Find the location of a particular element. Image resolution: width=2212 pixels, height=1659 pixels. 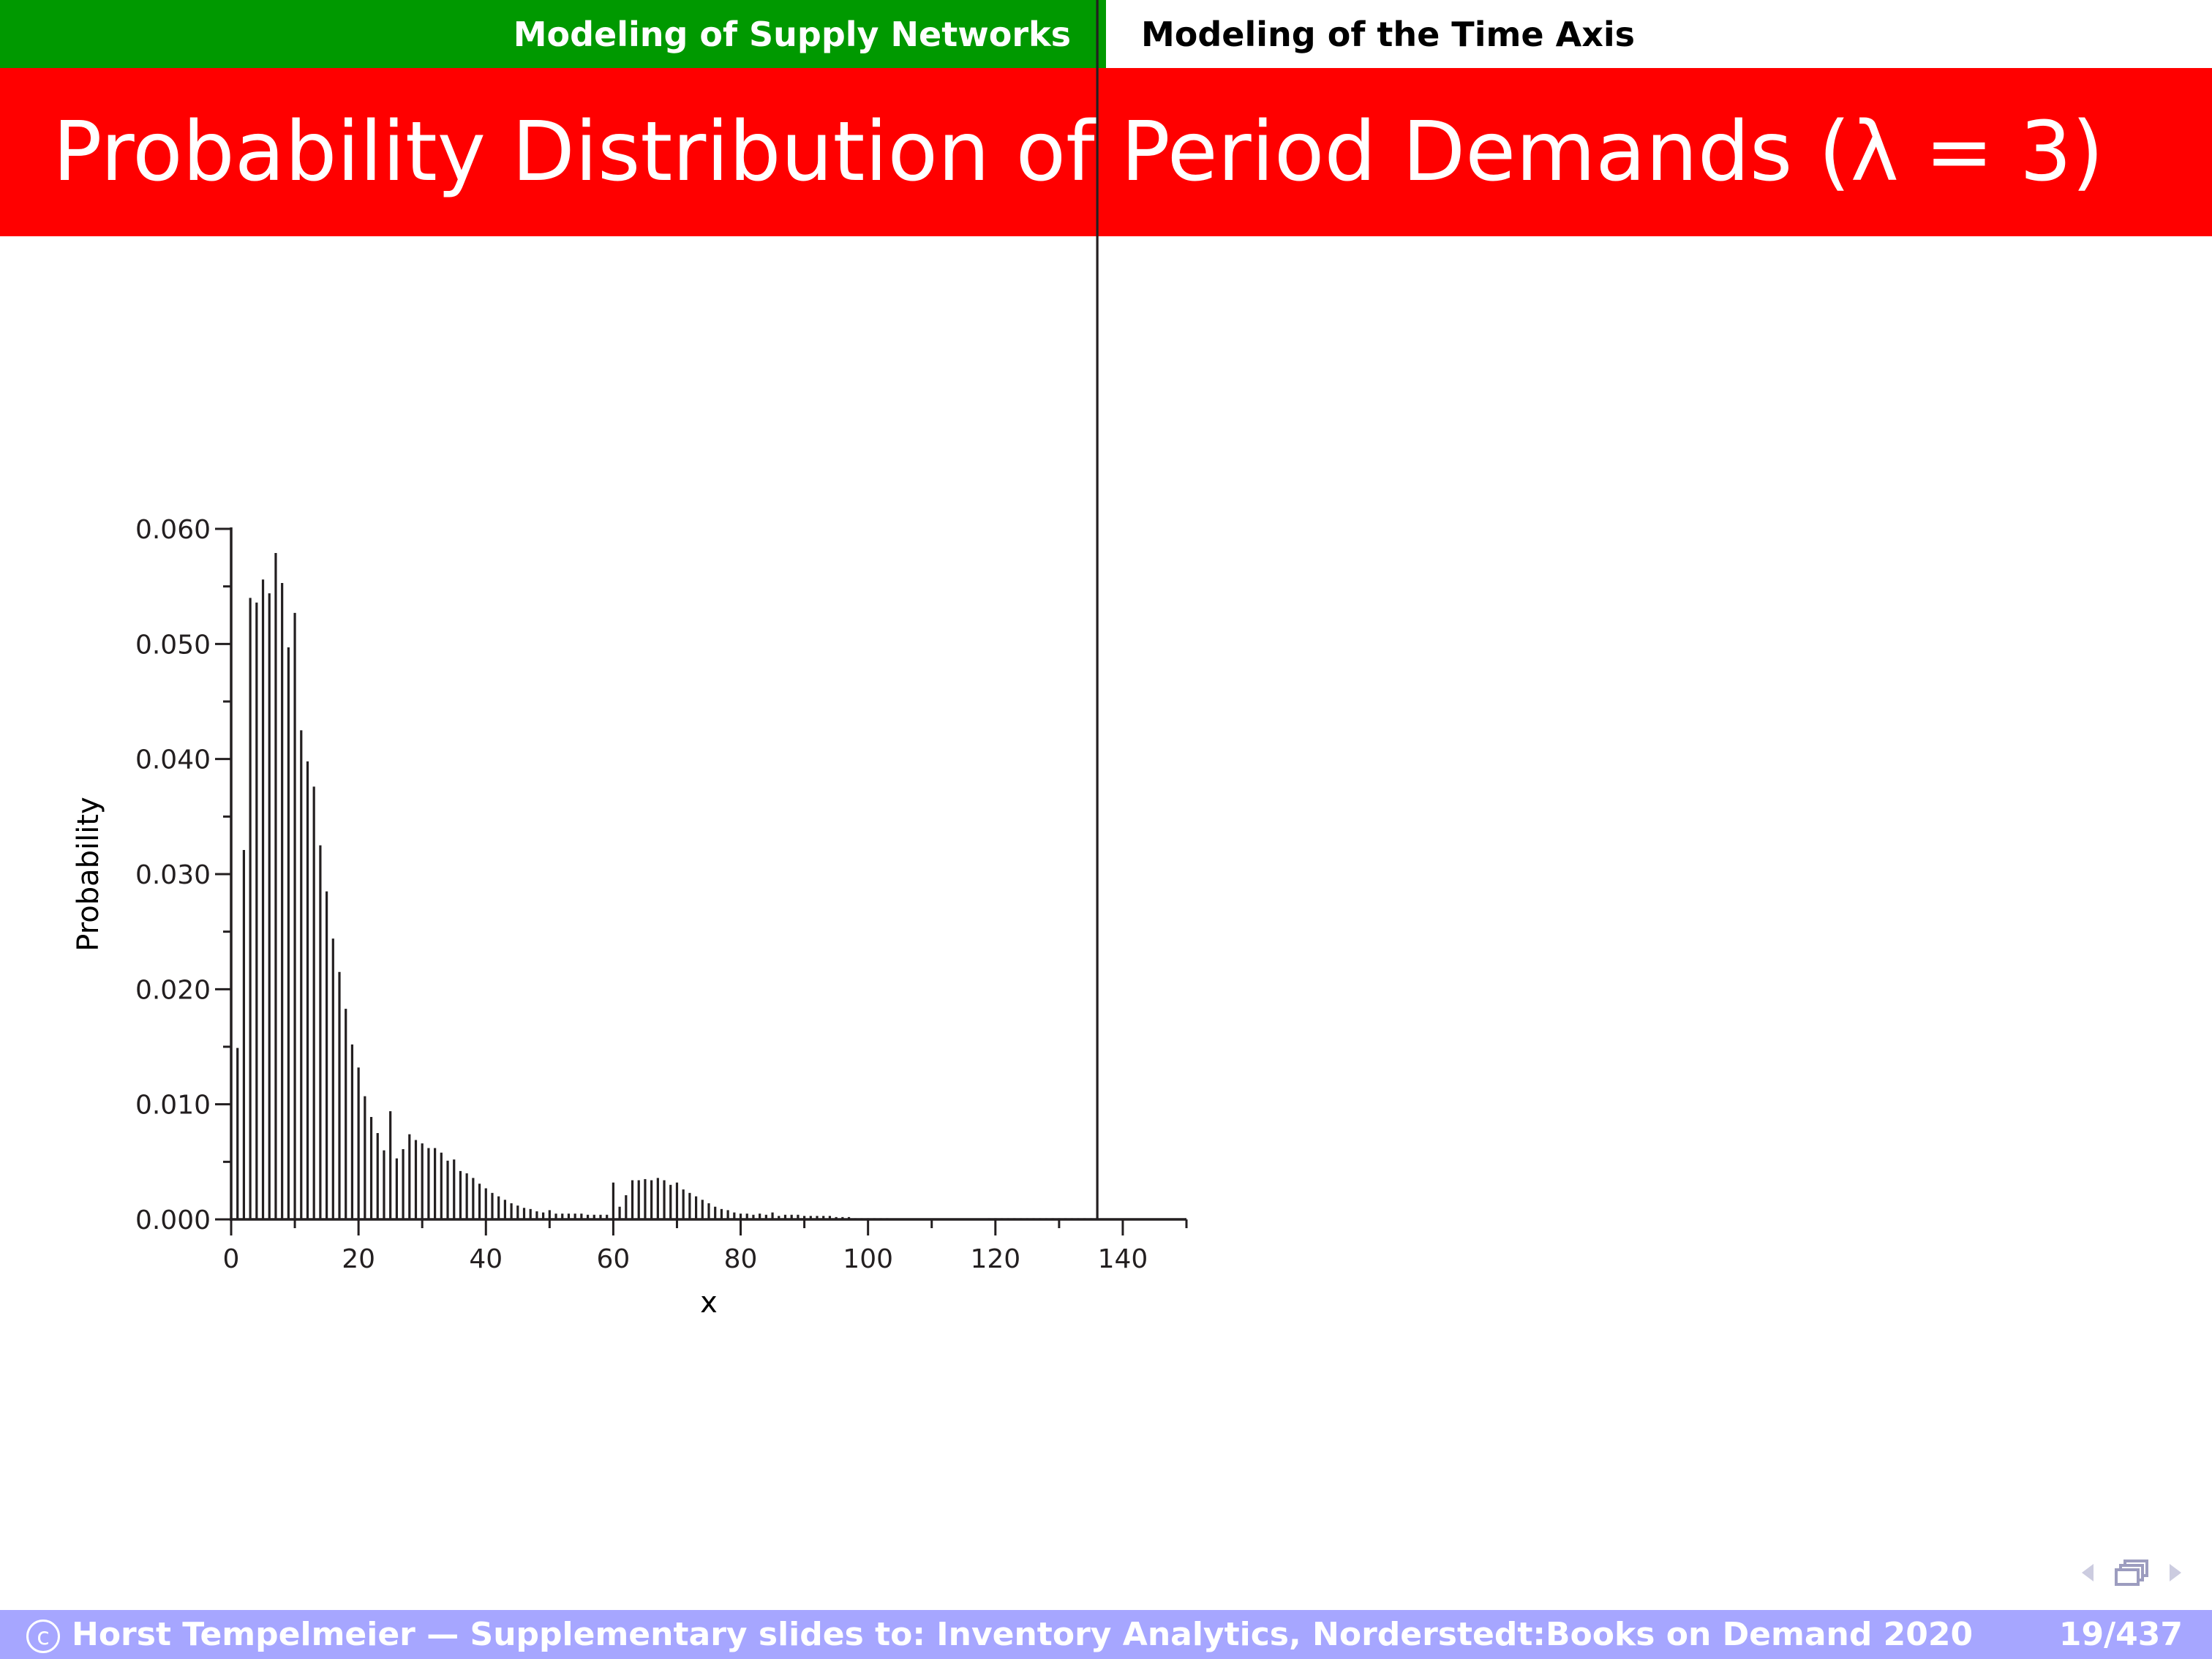

x-tick-label: 80 is located at coordinates (741, 1259).